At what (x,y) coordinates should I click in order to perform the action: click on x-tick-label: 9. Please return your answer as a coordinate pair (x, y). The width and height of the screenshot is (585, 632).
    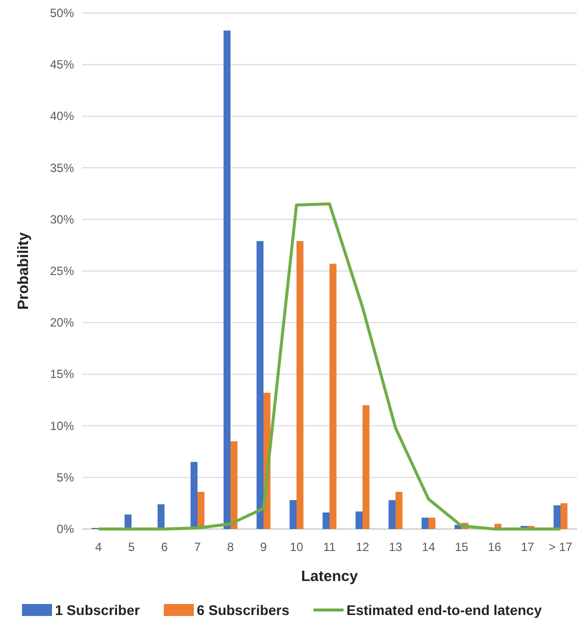
    Looking at the image, I should click on (264, 547).